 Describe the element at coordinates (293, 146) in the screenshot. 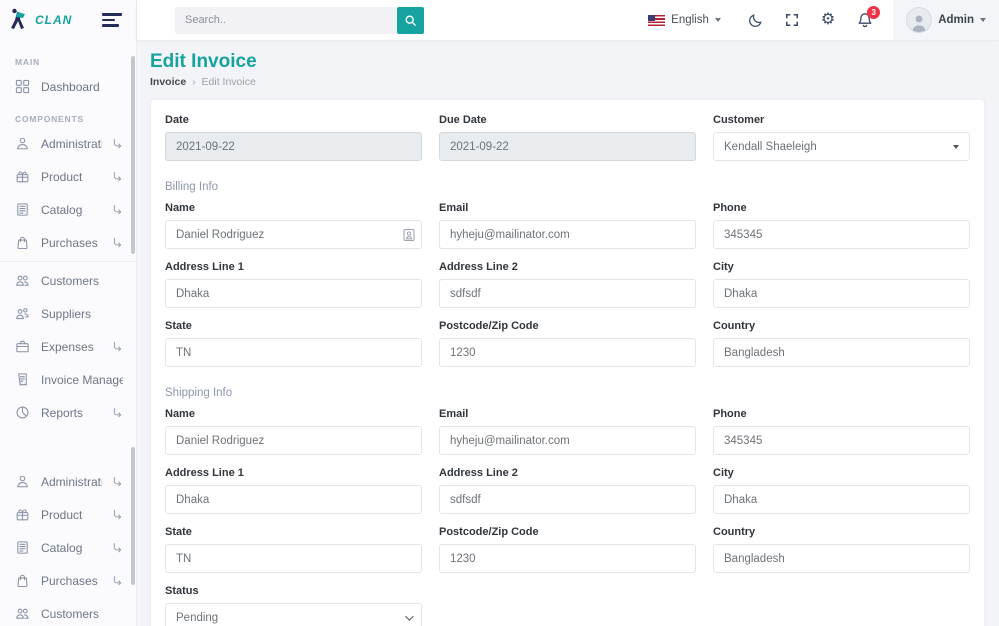

I see `date-input` at that location.